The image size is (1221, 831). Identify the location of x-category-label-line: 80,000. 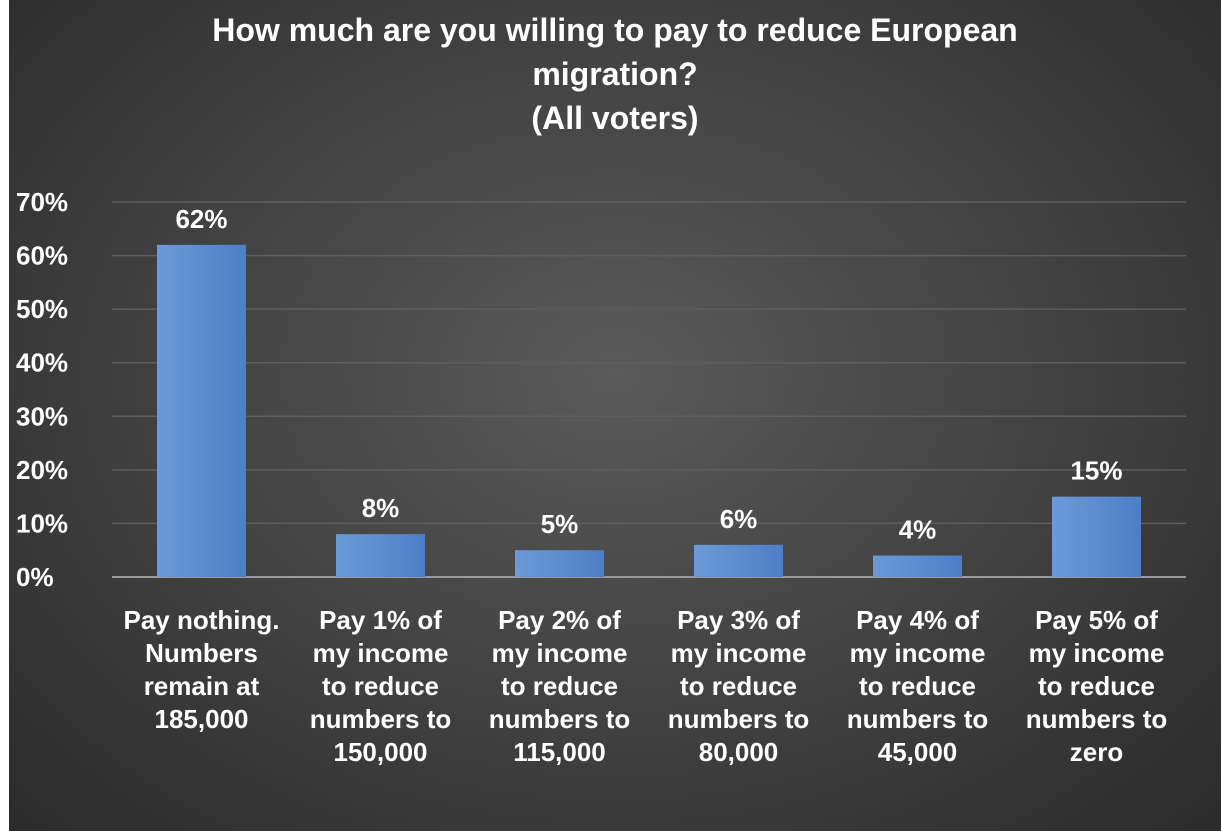
(738, 752).